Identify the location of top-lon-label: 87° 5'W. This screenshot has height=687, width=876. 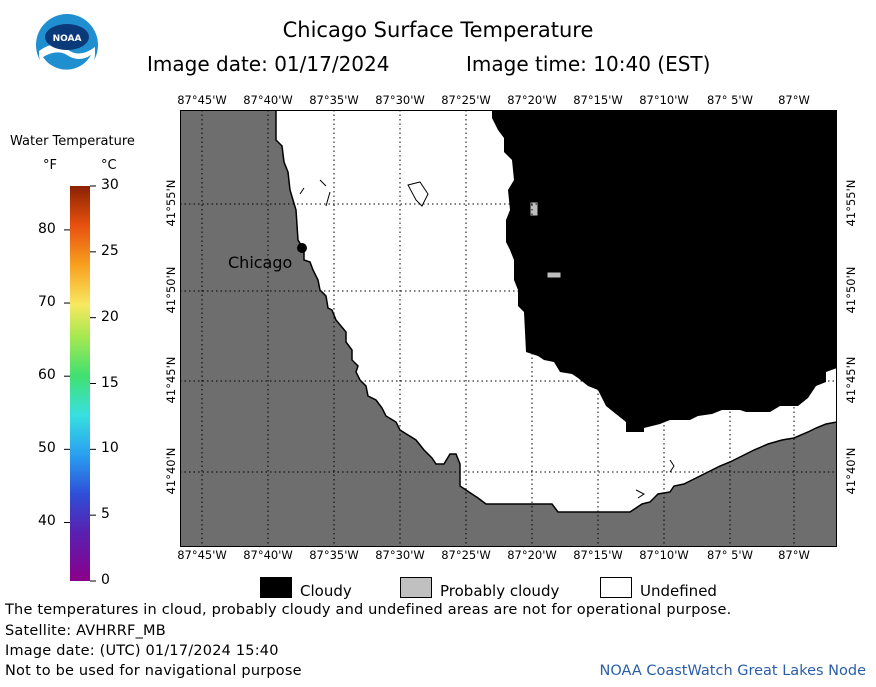
(730, 100).